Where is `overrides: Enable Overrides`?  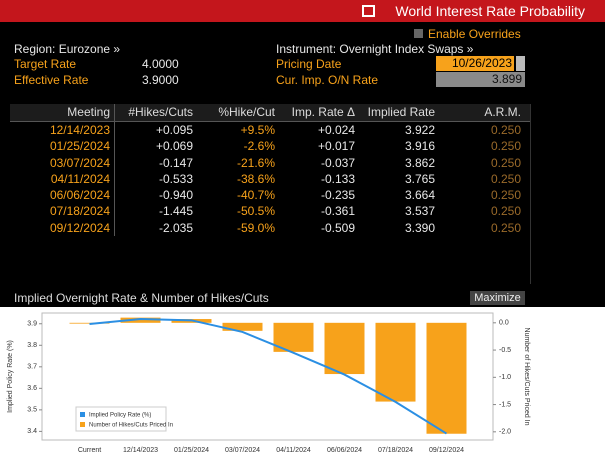 overrides: Enable Overrides is located at coordinates (474, 34).